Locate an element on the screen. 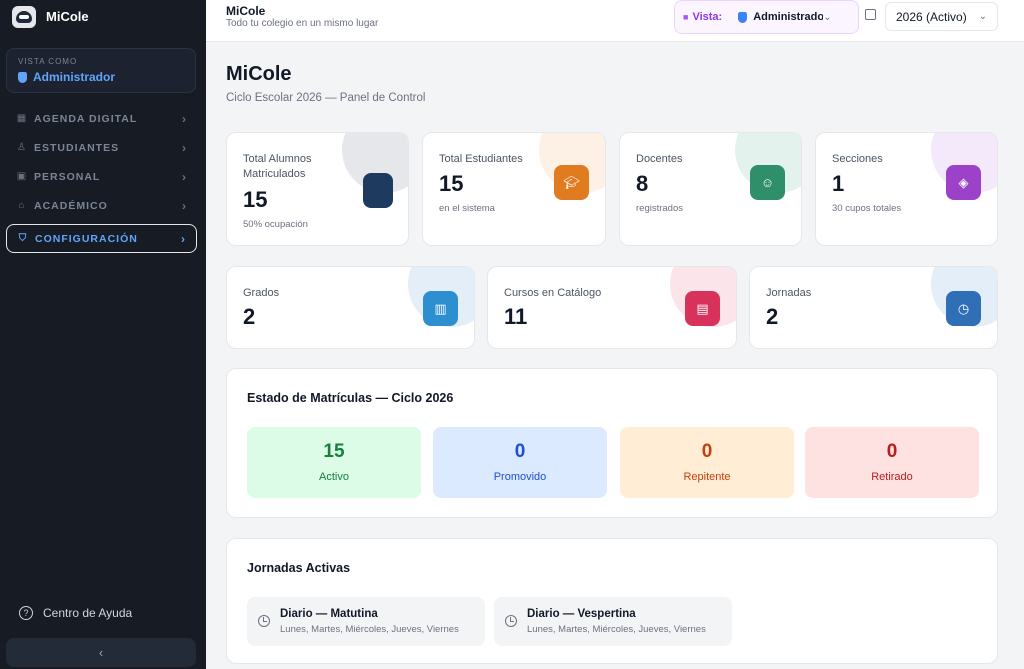  view-as-card: VISTA COMO Administrador is located at coordinates (101, 70).